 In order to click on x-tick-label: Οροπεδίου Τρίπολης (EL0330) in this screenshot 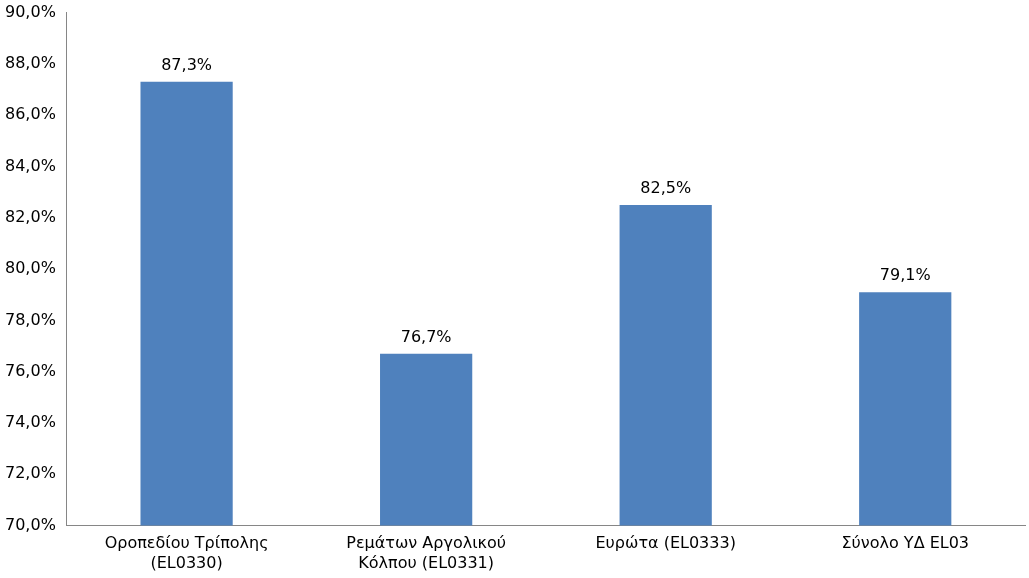, I will do `click(186, 552)`.